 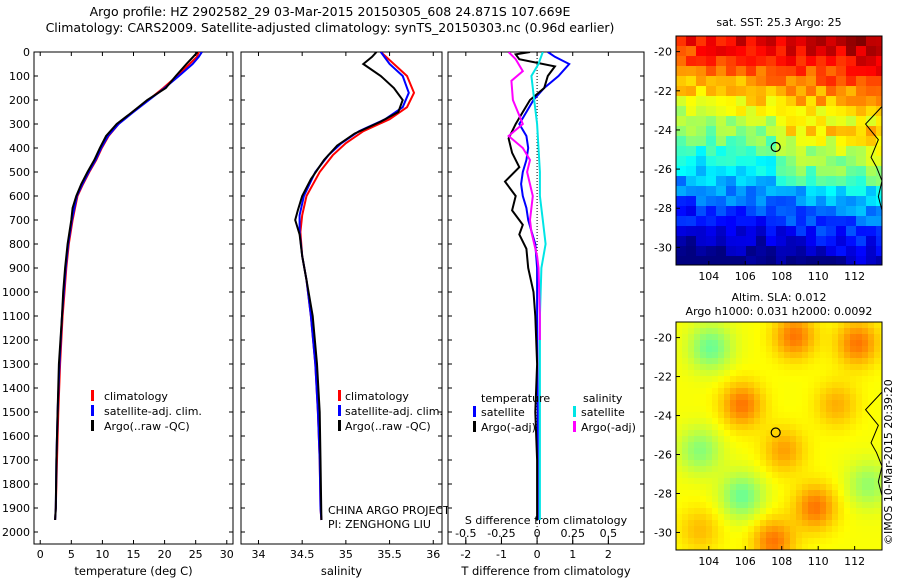 I want to click on temp-ytick-label: 900, so click(x=19, y=268).